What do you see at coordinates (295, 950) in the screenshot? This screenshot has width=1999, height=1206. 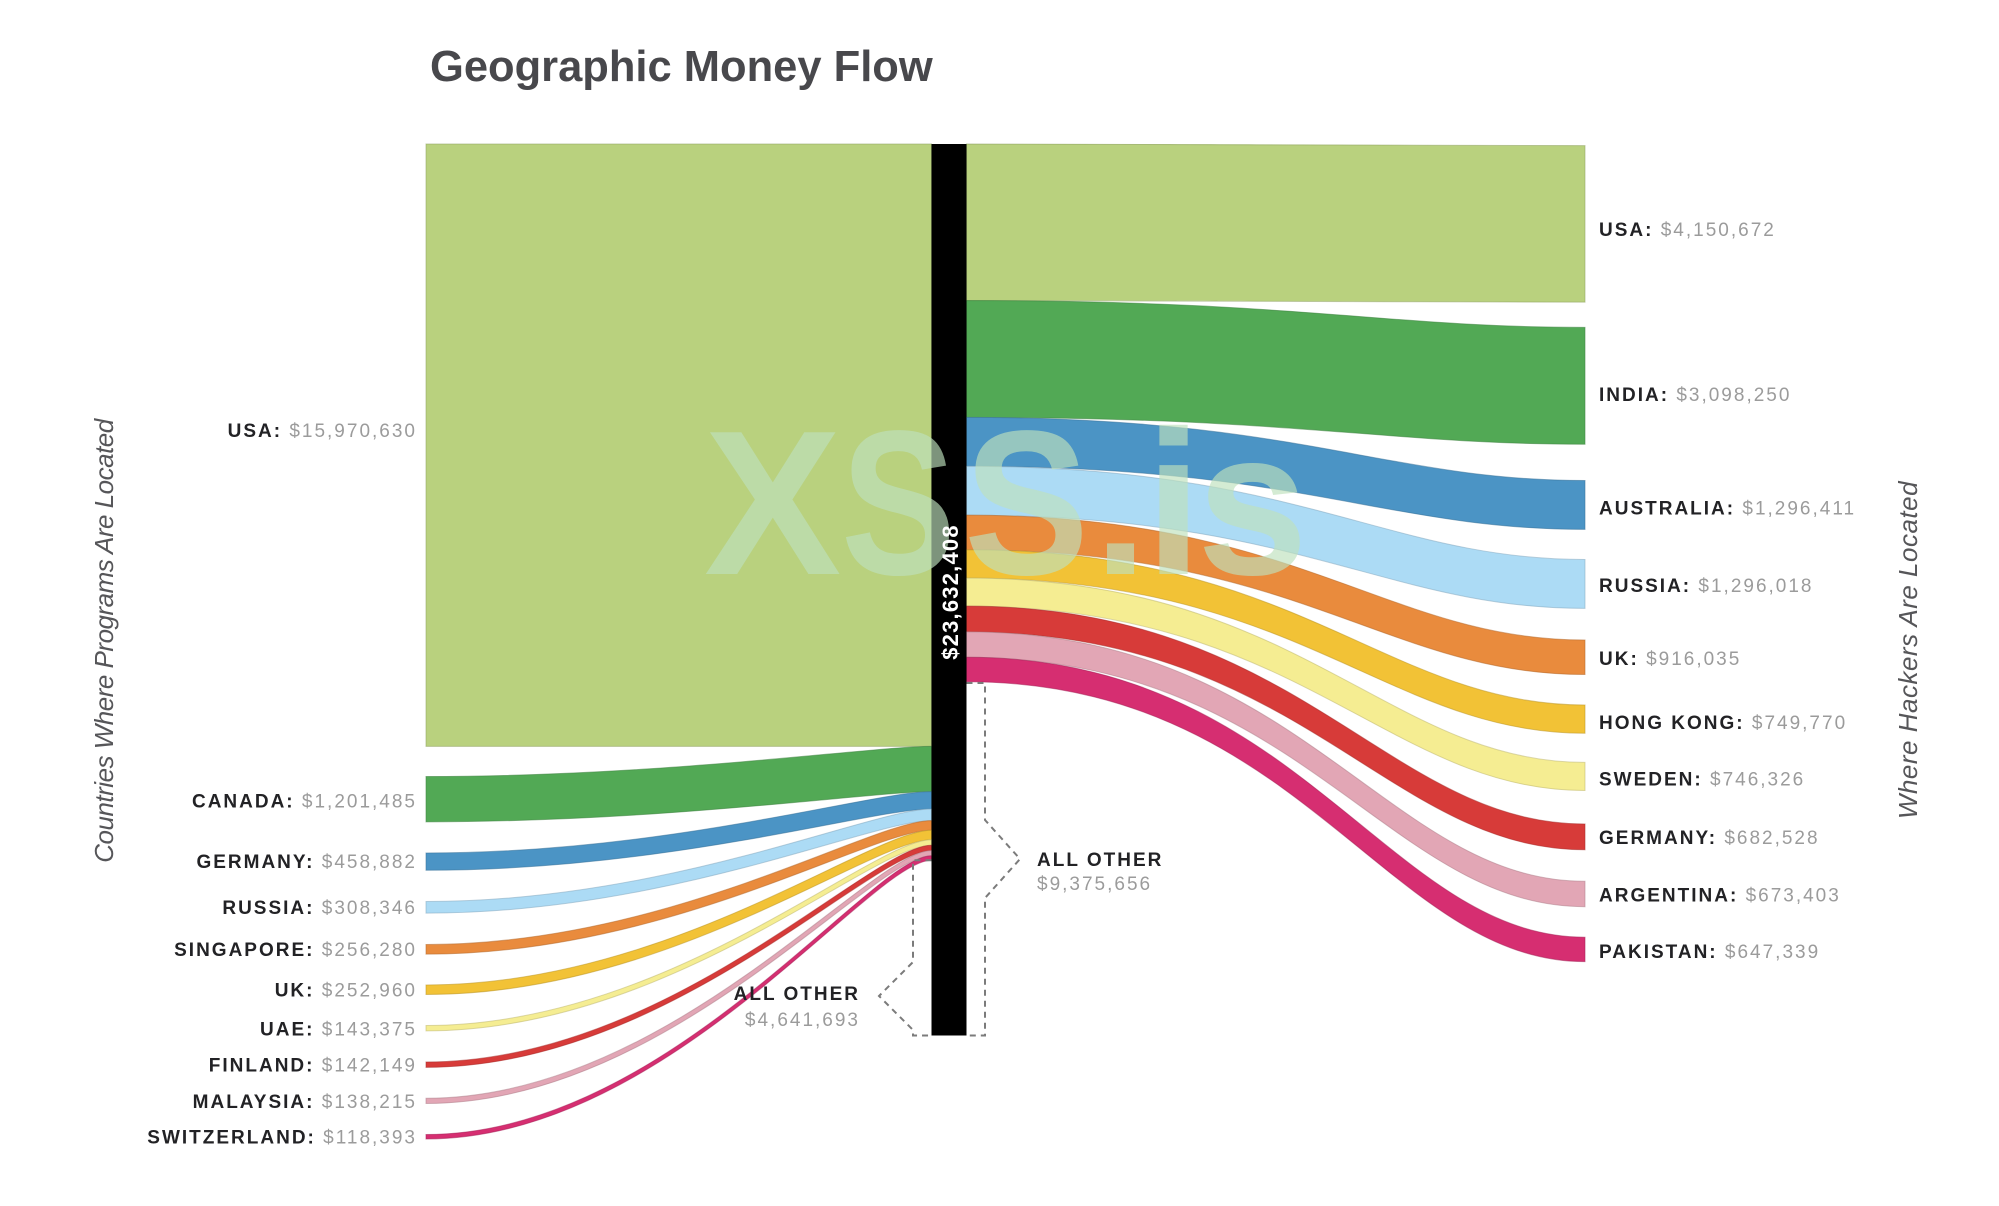 I see `svg-text: SINGAPORE: $256,280` at bounding box center [295, 950].